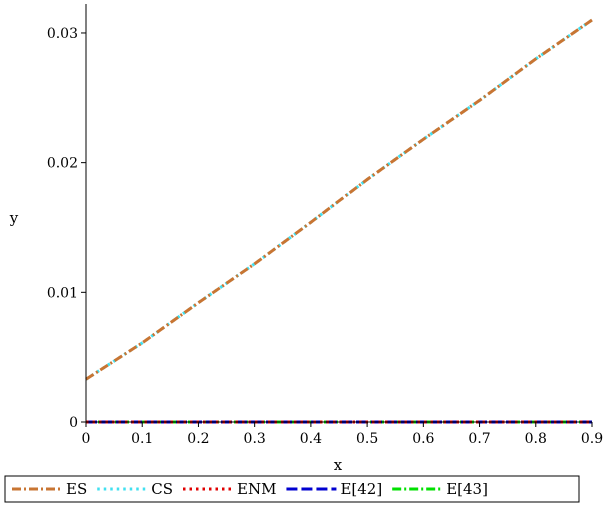  Describe the element at coordinates (292, 489) in the screenshot. I see `legend: ES CS ENM E[42] E[43]` at that location.